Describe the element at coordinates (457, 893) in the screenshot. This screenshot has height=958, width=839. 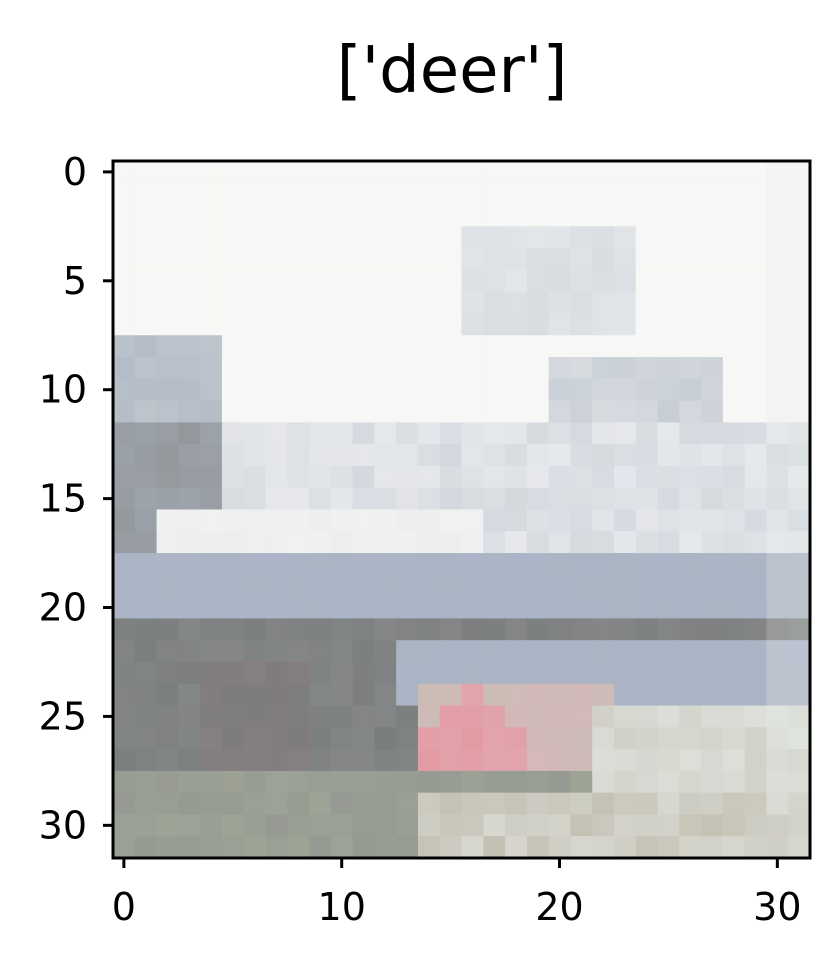
I see `x-axis-ticks: 0 10 20 30` at that location.